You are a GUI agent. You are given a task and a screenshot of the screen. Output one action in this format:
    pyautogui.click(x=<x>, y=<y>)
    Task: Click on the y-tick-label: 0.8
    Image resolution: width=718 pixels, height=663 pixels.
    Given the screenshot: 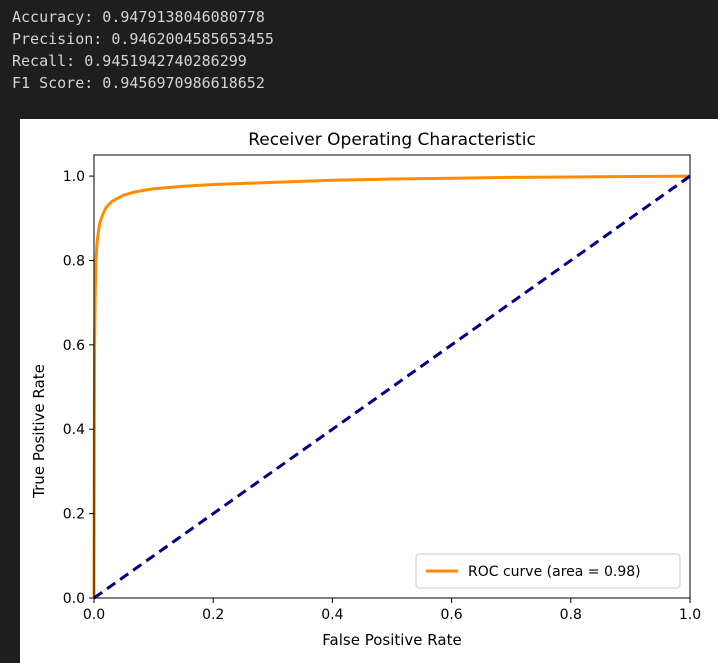 What is the action you would take?
    pyautogui.click(x=74, y=261)
    